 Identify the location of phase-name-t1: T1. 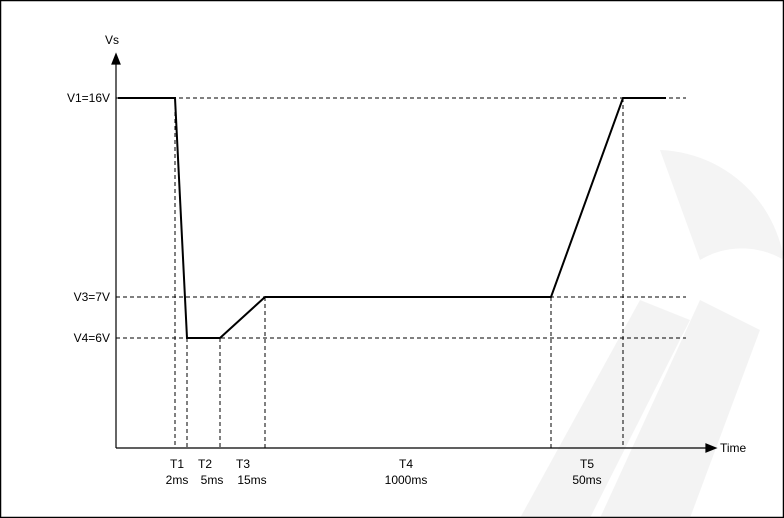
(177, 464).